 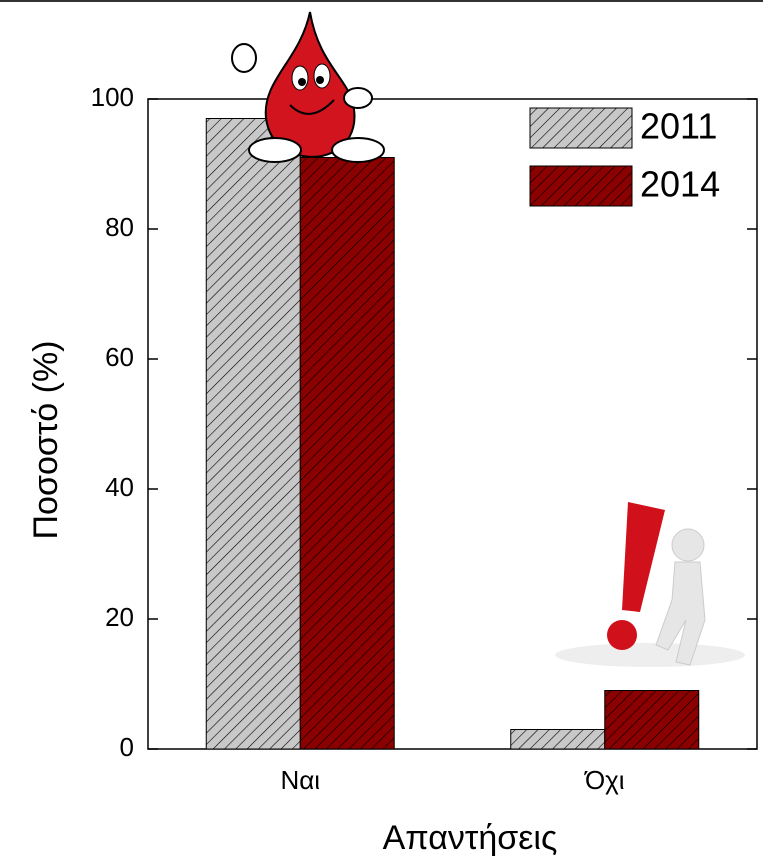 What do you see at coordinates (308, 87) in the screenshot?
I see `blood-drop-mascot` at bounding box center [308, 87].